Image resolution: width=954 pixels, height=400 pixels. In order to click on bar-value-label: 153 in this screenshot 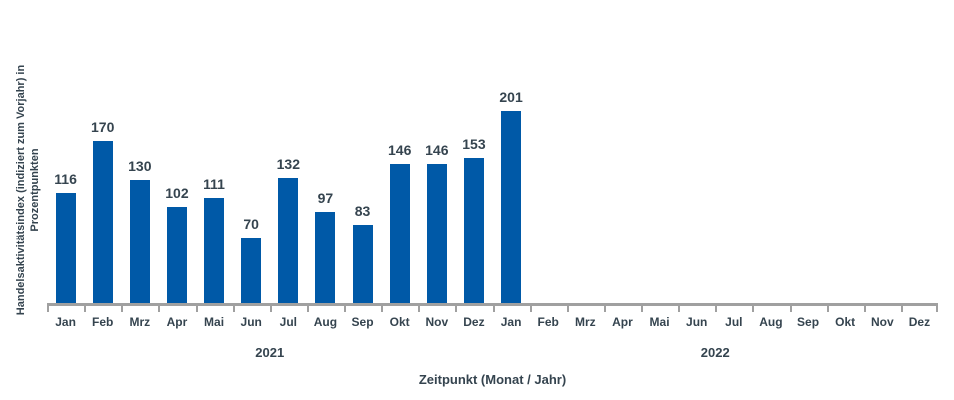, I will do `click(474, 144)`.